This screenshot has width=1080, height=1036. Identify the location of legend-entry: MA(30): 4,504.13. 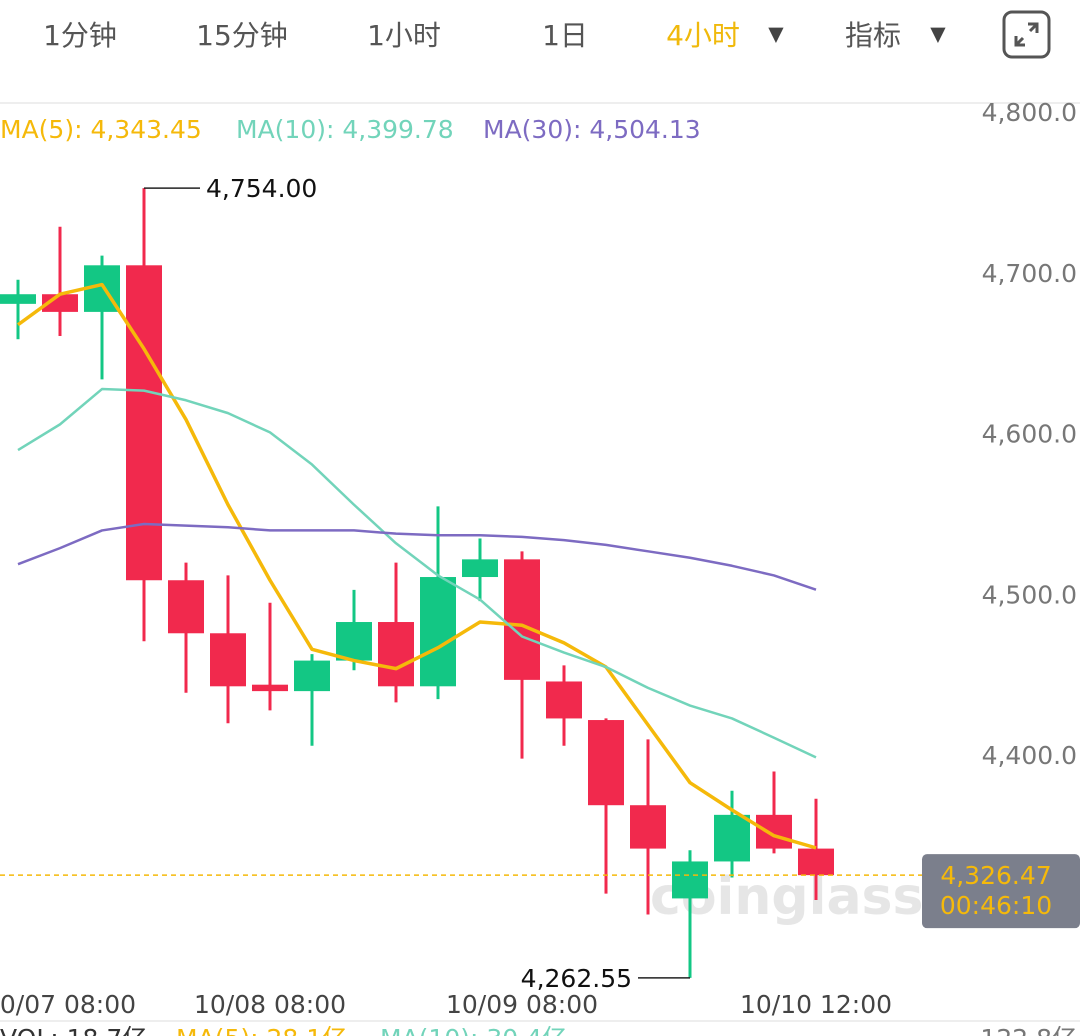
(592, 129).